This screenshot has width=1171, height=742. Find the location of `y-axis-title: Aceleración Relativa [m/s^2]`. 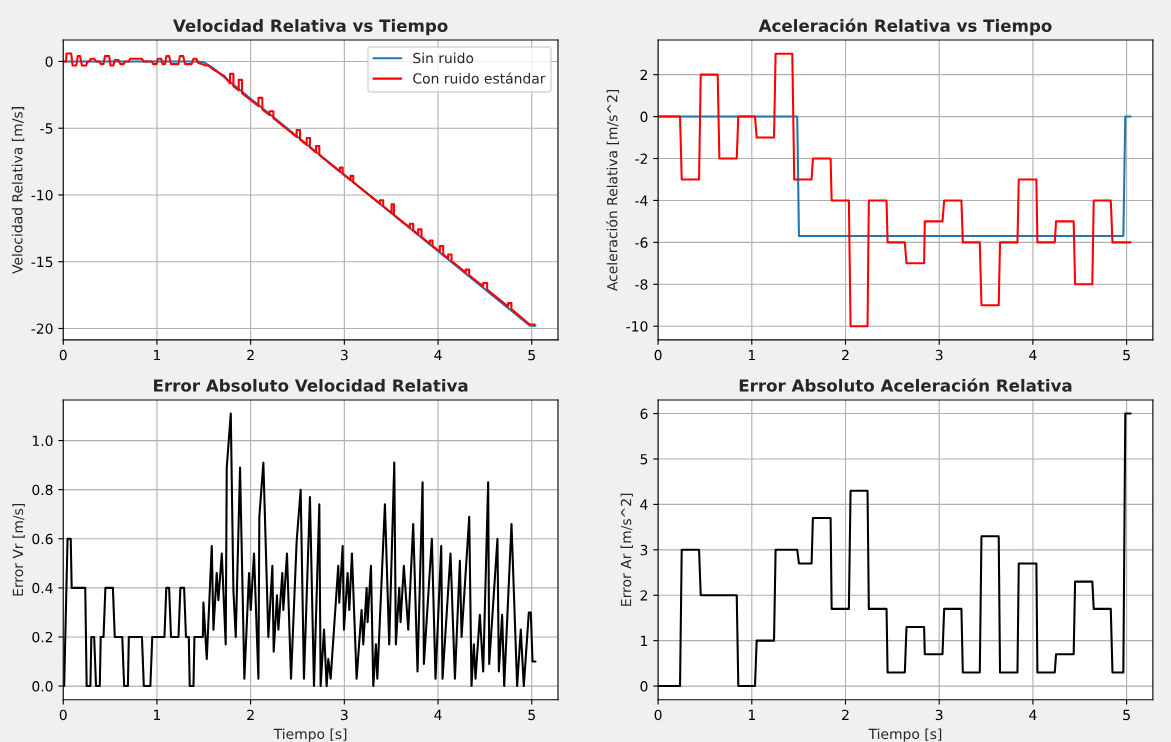

y-axis-title: Aceleración Relativa [m/s^2] is located at coordinates (613, 190).